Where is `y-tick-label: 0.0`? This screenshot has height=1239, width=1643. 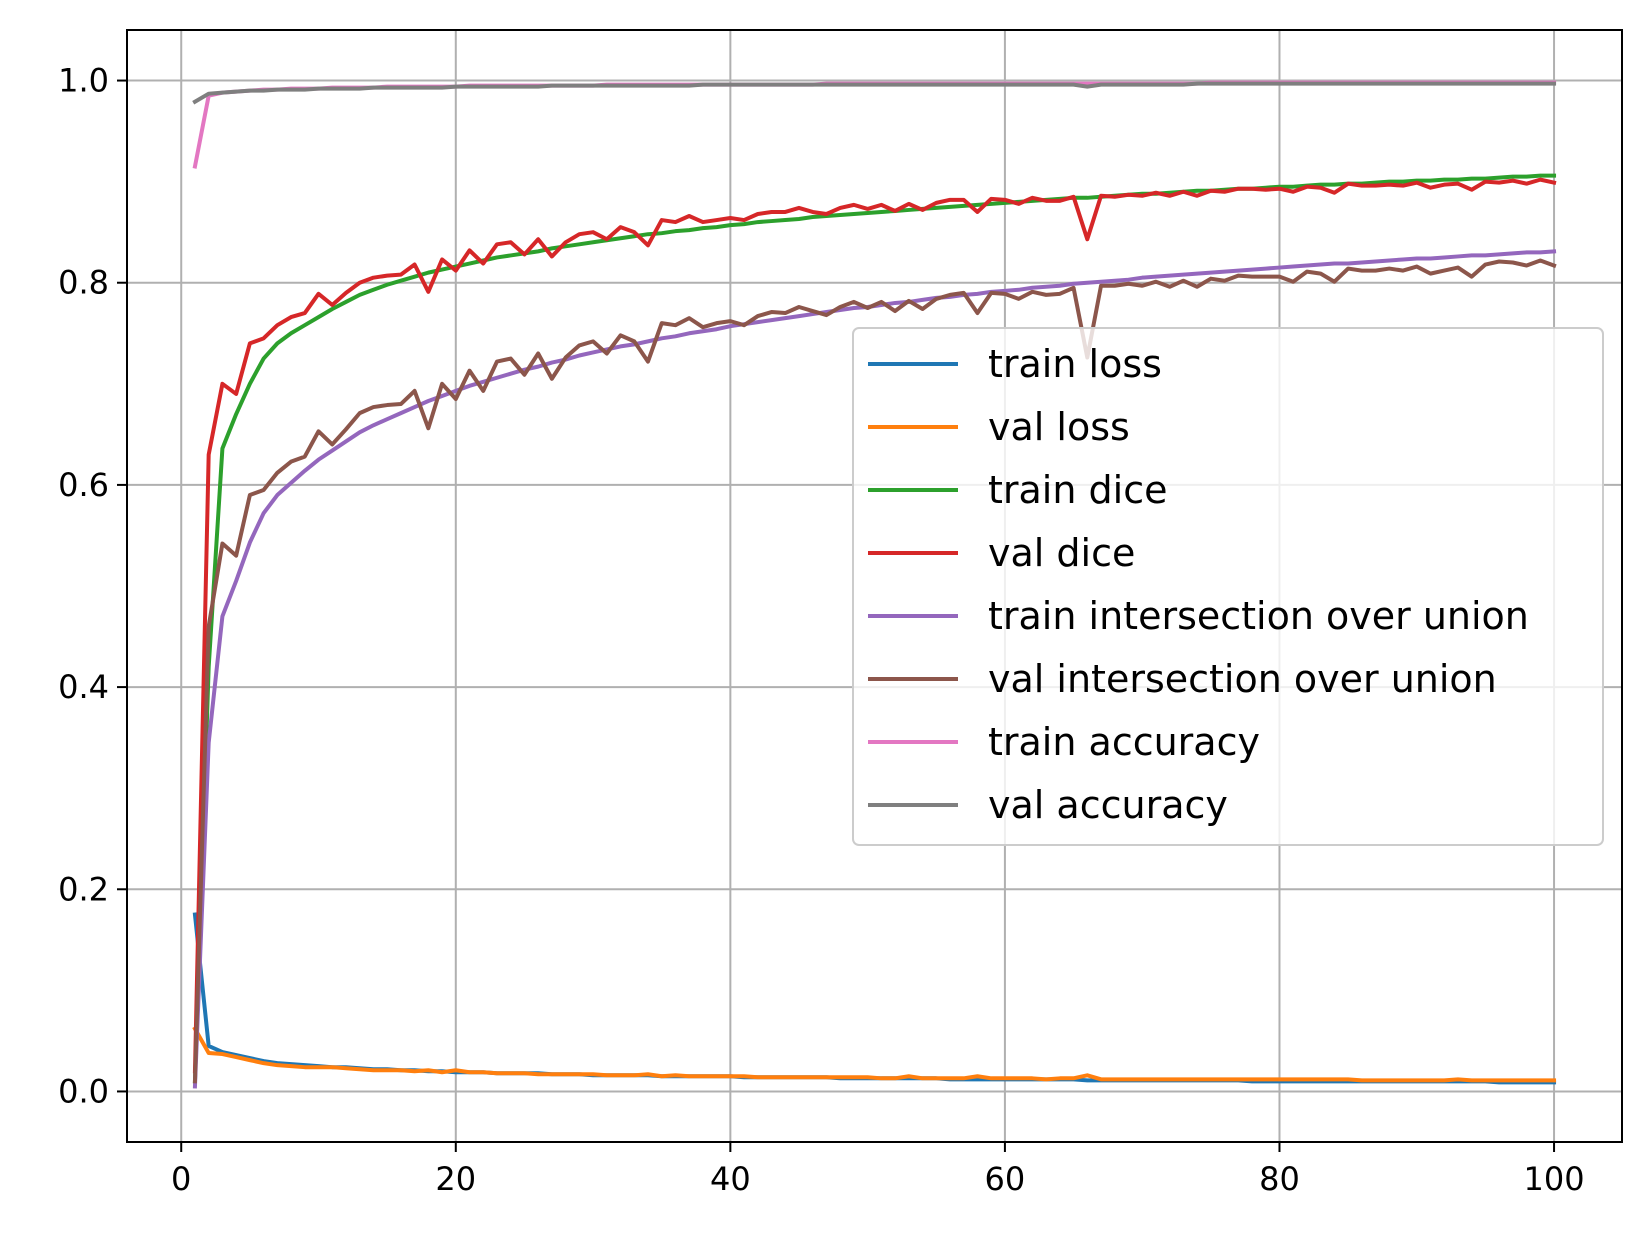 y-tick-label: 0.0 is located at coordinates (83, 1091).